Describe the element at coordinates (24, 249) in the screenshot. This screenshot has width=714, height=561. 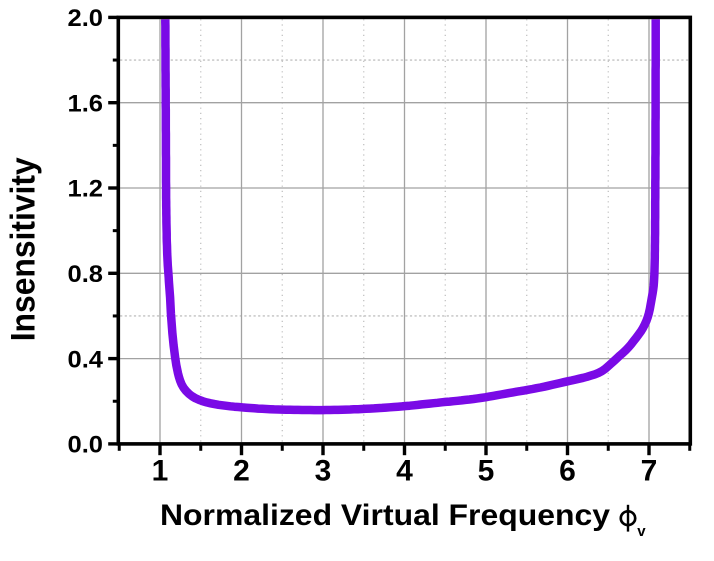
I see `svg-text: Insensitivity` at that location.